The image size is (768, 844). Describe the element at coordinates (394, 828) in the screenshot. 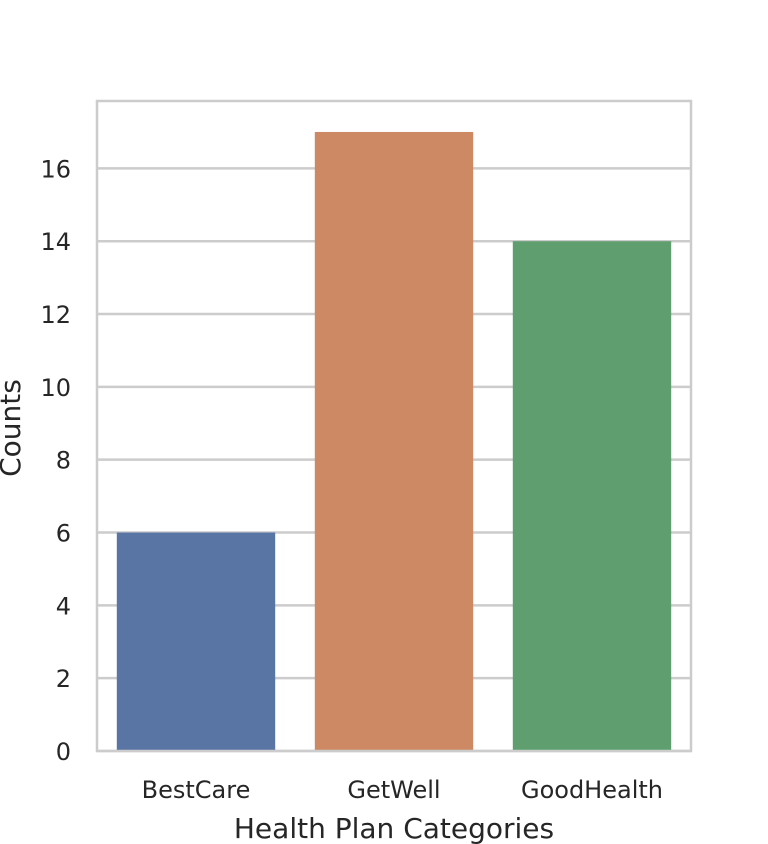

I see `x-axis-label: Health Plan Categories` at that location.